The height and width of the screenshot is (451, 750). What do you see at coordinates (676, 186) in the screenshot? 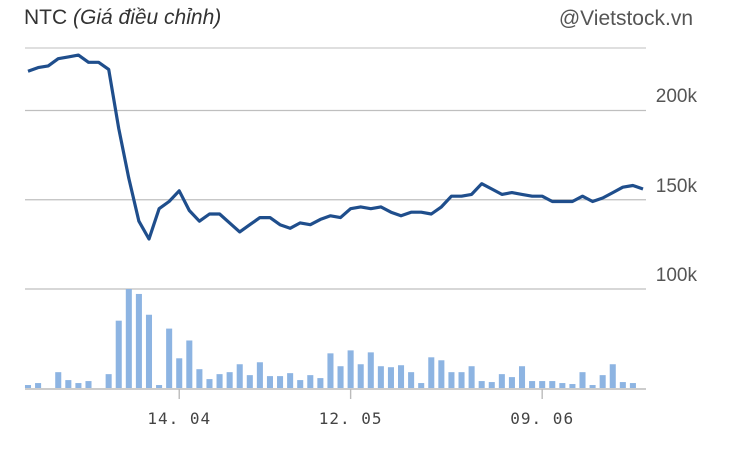
I see `y-tick-label: 150k` at bounding box center [676, 186].